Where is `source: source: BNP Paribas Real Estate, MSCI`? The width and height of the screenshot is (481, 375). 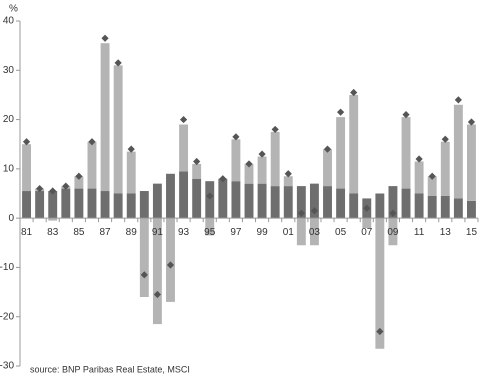 source: source: BNP Paribas Real Estate, MSCI is located at coordinates (110, 369).